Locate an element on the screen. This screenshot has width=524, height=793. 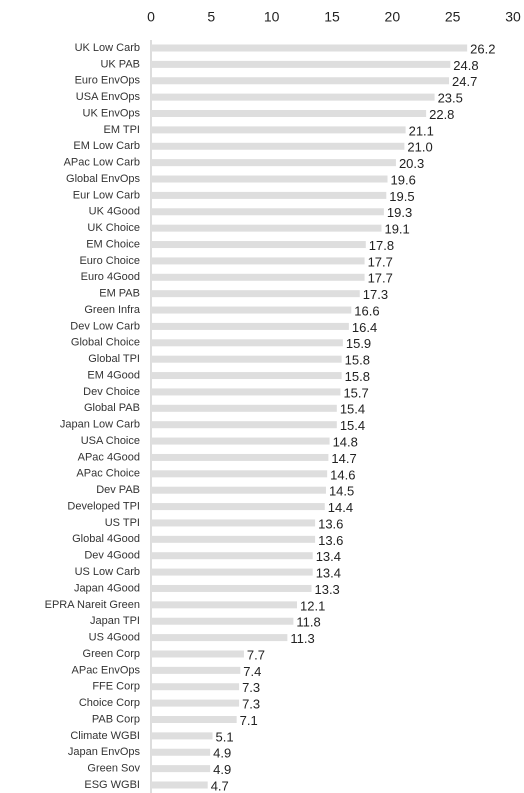
category-label: Japan Low Carb is located at coordinates (100, 425).